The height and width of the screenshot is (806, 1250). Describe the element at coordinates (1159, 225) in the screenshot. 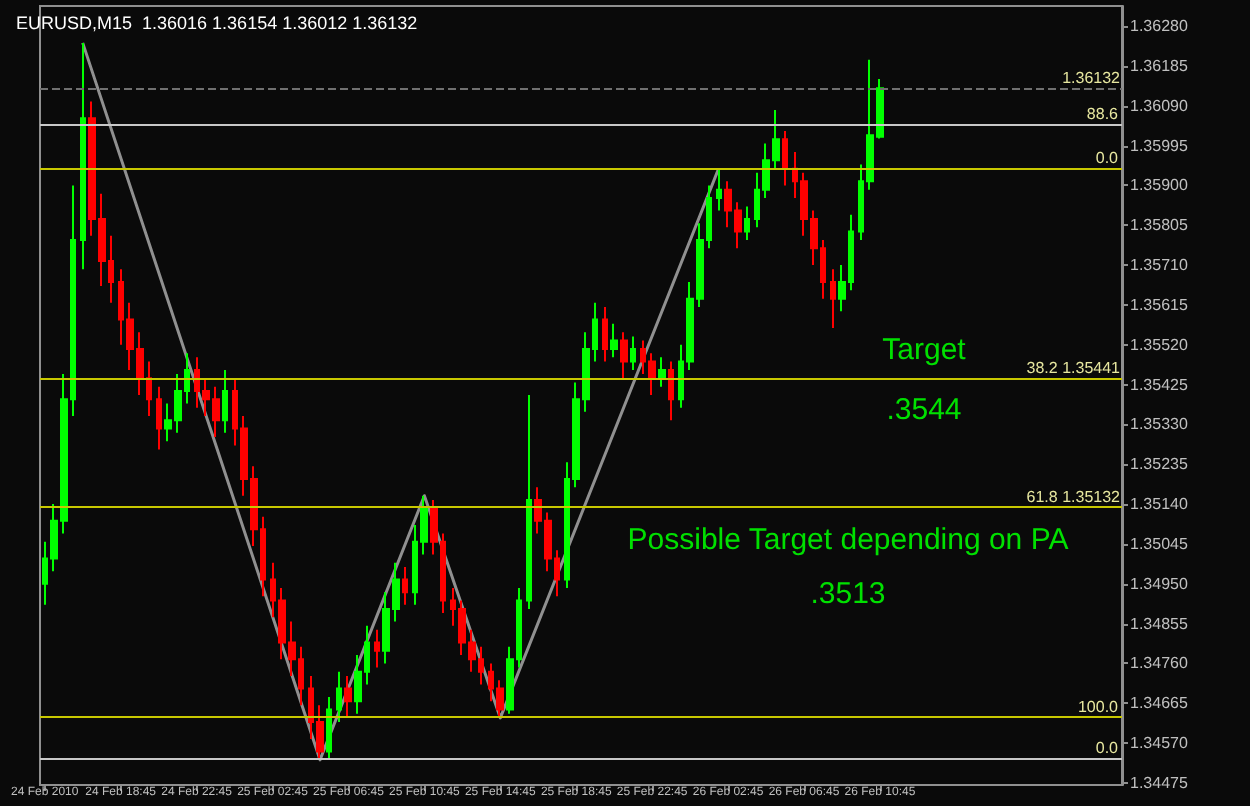

I see `y-tick-label: 1.35805` at that location.